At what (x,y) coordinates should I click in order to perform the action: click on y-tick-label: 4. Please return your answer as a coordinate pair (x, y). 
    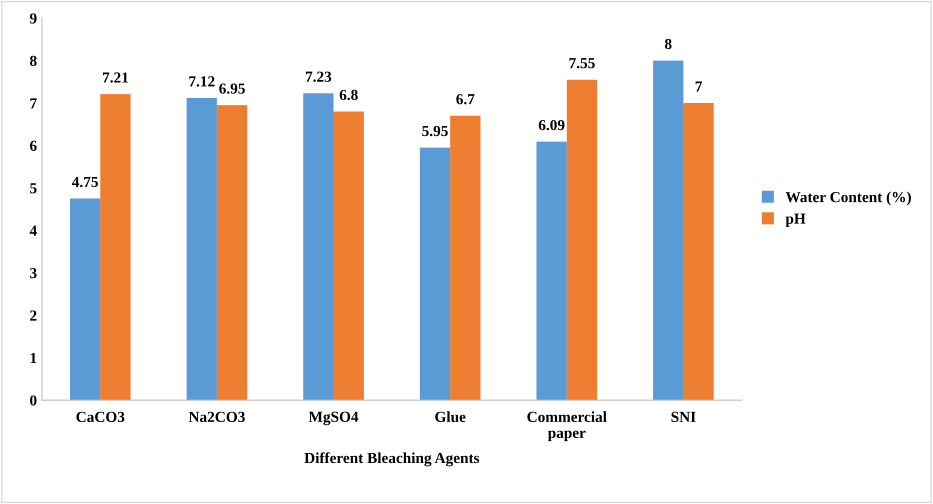
    Looking at the image, I should click on (33, 231).